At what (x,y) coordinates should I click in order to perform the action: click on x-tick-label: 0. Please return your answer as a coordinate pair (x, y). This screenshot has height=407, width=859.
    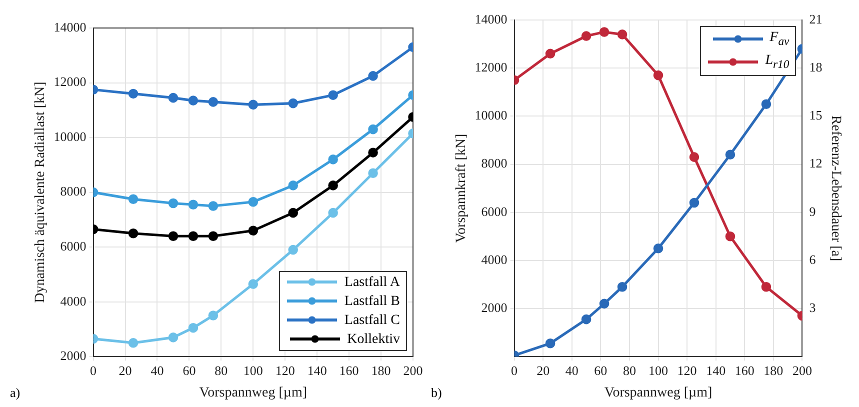
    Looking at the image, I should click on (514, 370).